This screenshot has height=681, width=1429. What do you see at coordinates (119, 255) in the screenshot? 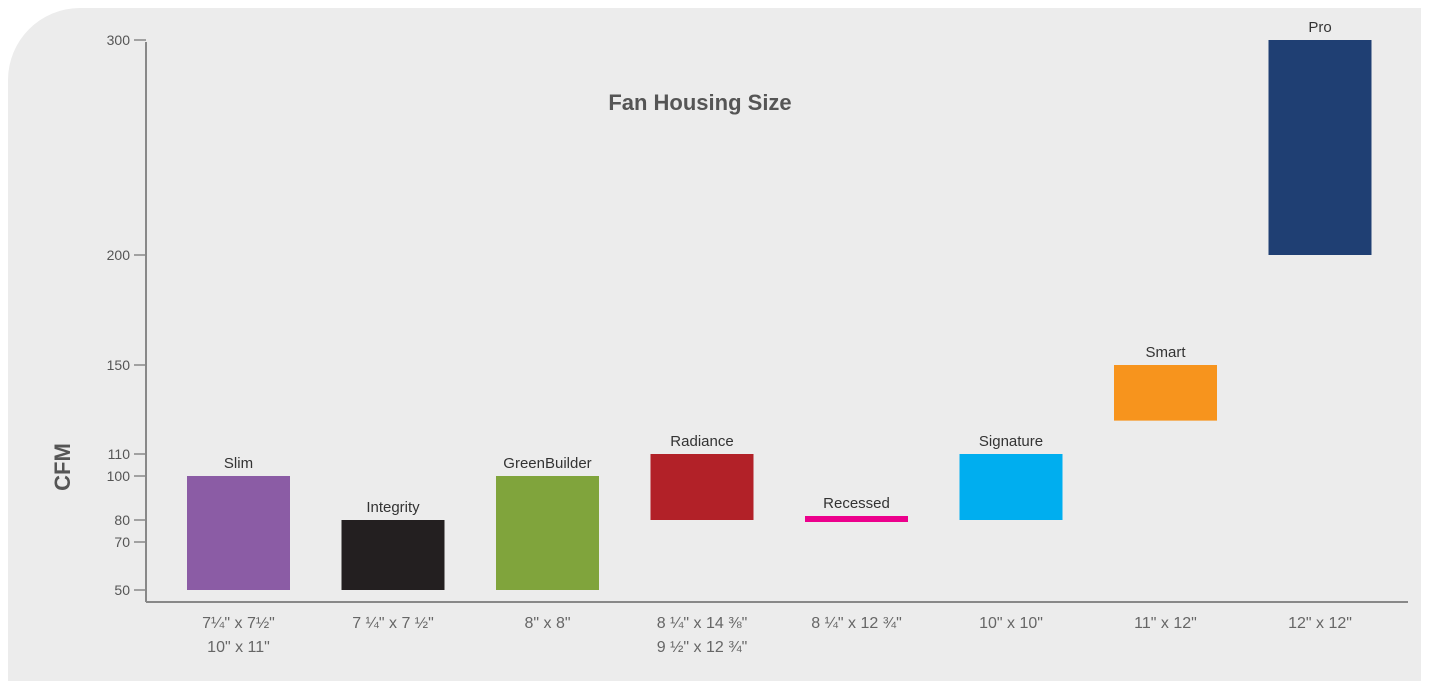
I see `y-tick-label: 200` at bounding box center [119, 255].